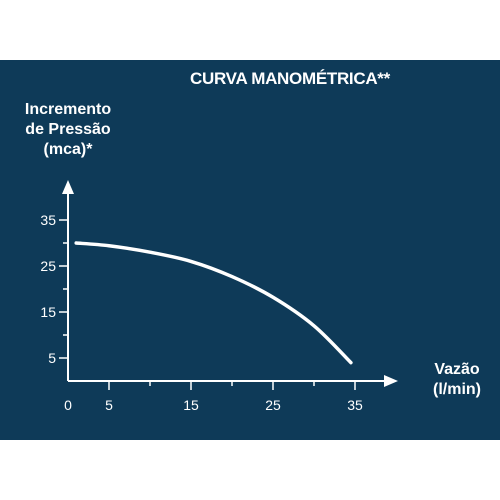 The image size is (500, 500). Describe the element at coordinates (48, 220) in the screenshot. I see `y-tick-label-35: 35` at that location.